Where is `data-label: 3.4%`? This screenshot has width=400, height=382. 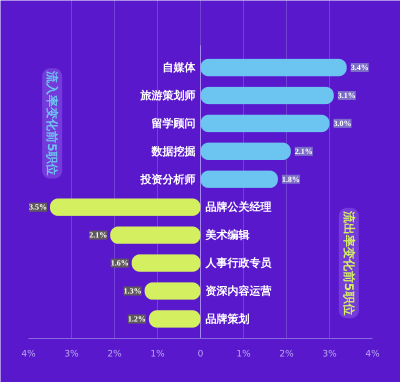
data-label: 3.4% is located at coordinates (359, 67).